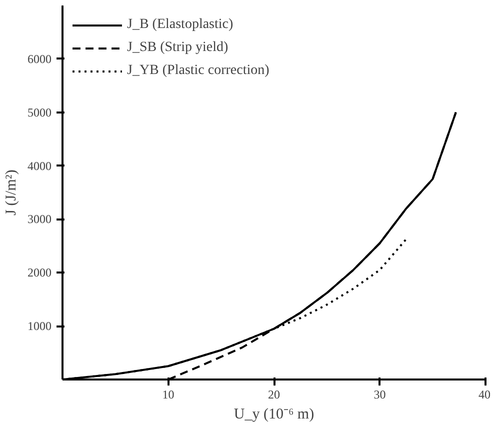 The width and height of the screenshot is (495, 429). I want to click on y-tick-label: 4000, so click(40, 165).